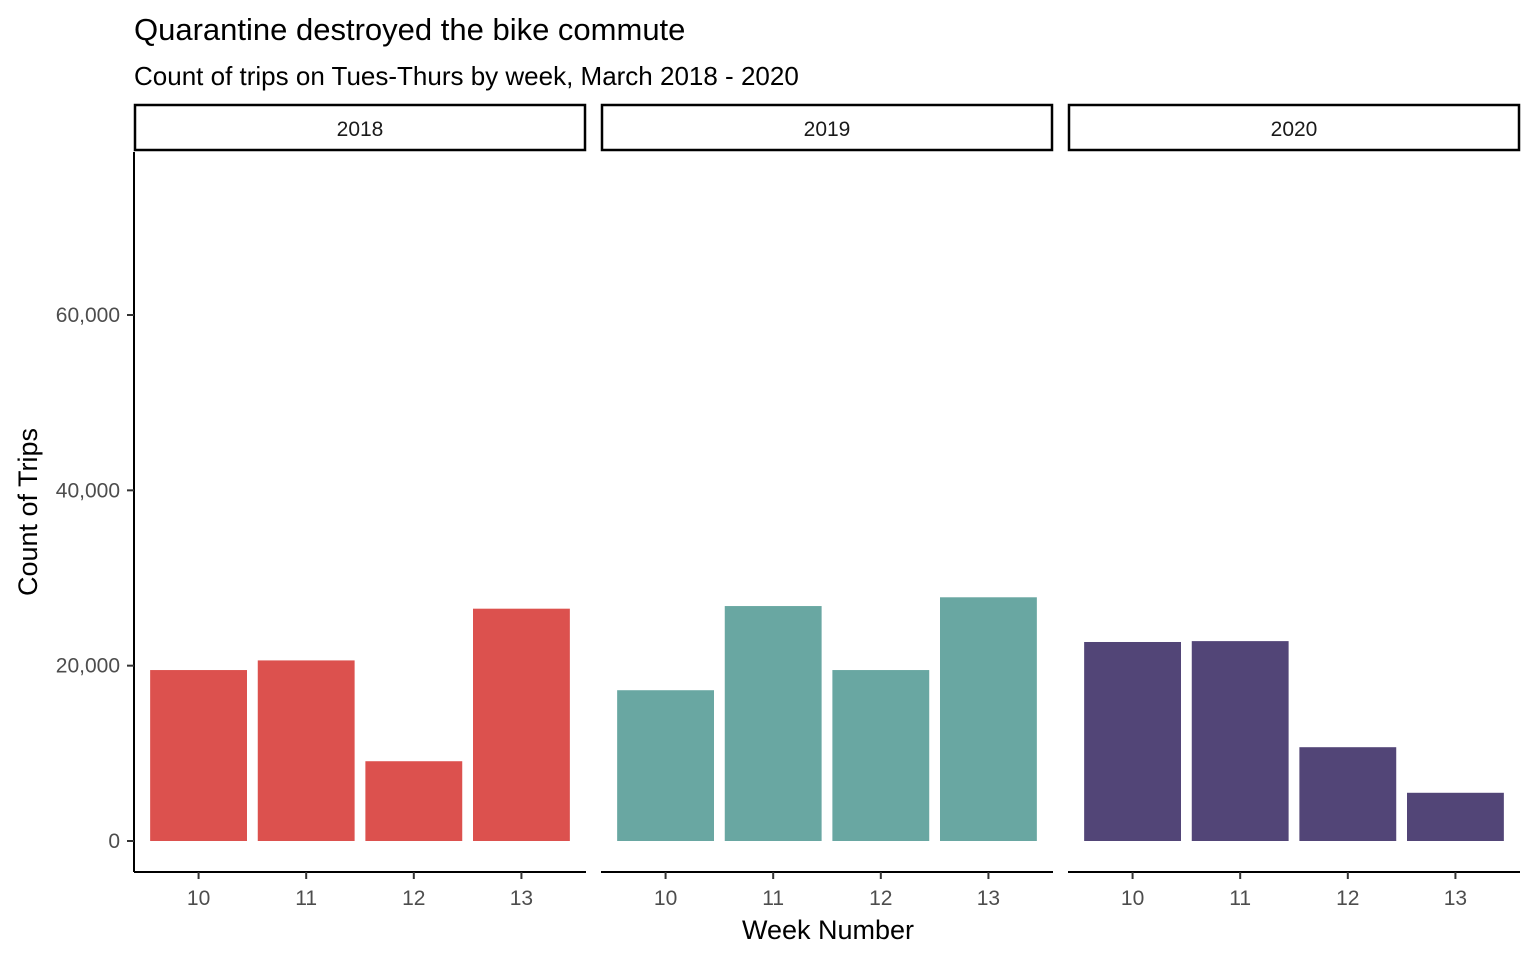 The width and height of the screenshot is (1536, 960). What do you see at coordinates (88, 490) in the screenshot?
I see `y-tick-label: 40,000` at bounding box center [88, 490].